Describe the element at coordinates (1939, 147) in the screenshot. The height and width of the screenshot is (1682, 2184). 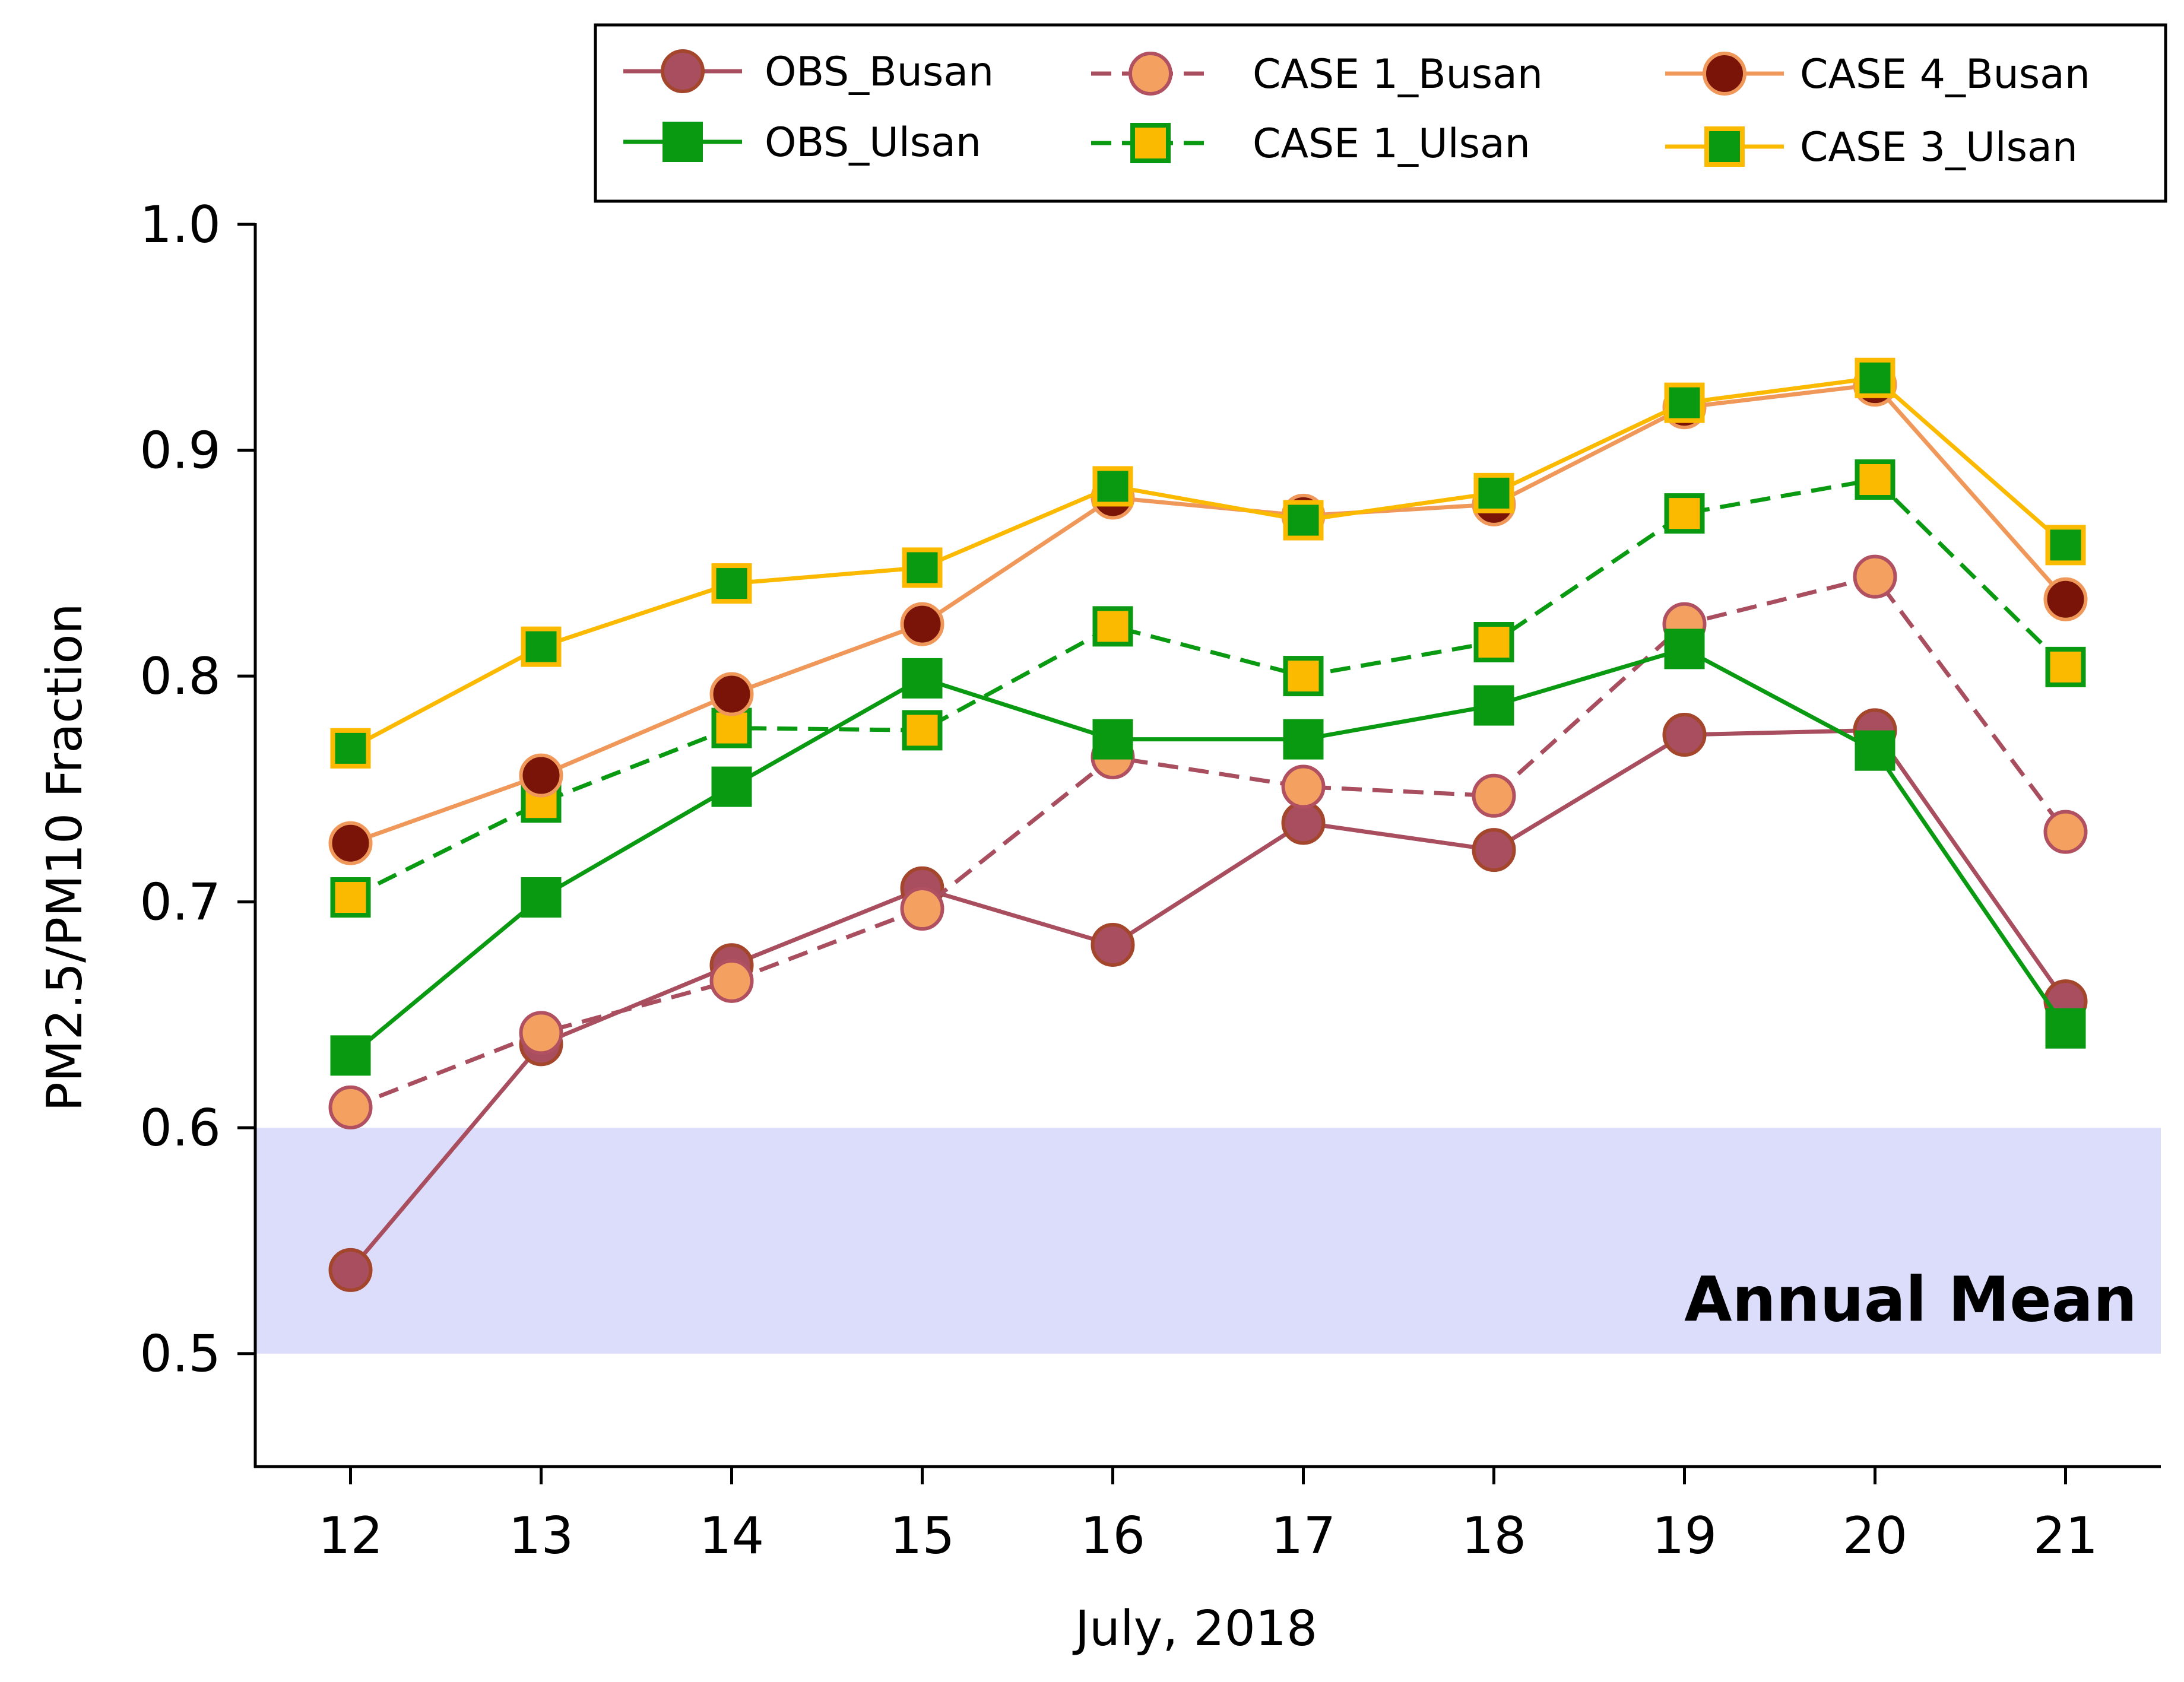
I see `legend-label-case-3-ulsan: CASE 3_Ulsan` at that location.